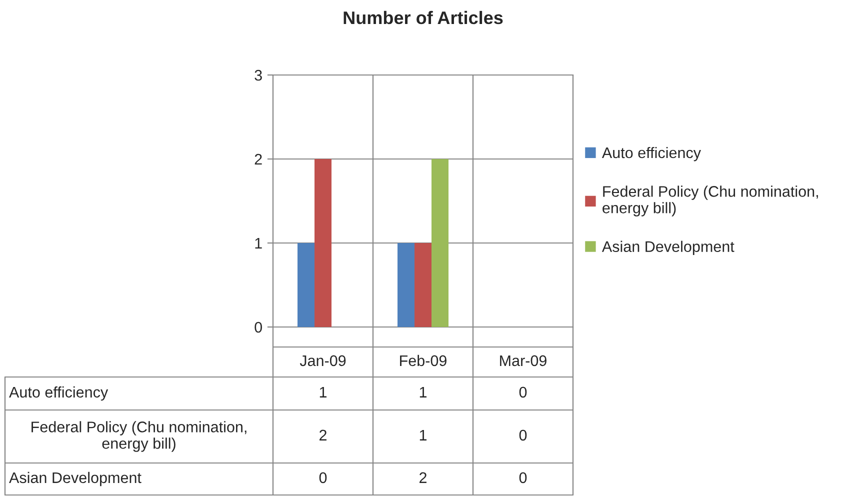  I want to click on text: Federal Policy (Chu nomination, energy bill), so click(139, 436).